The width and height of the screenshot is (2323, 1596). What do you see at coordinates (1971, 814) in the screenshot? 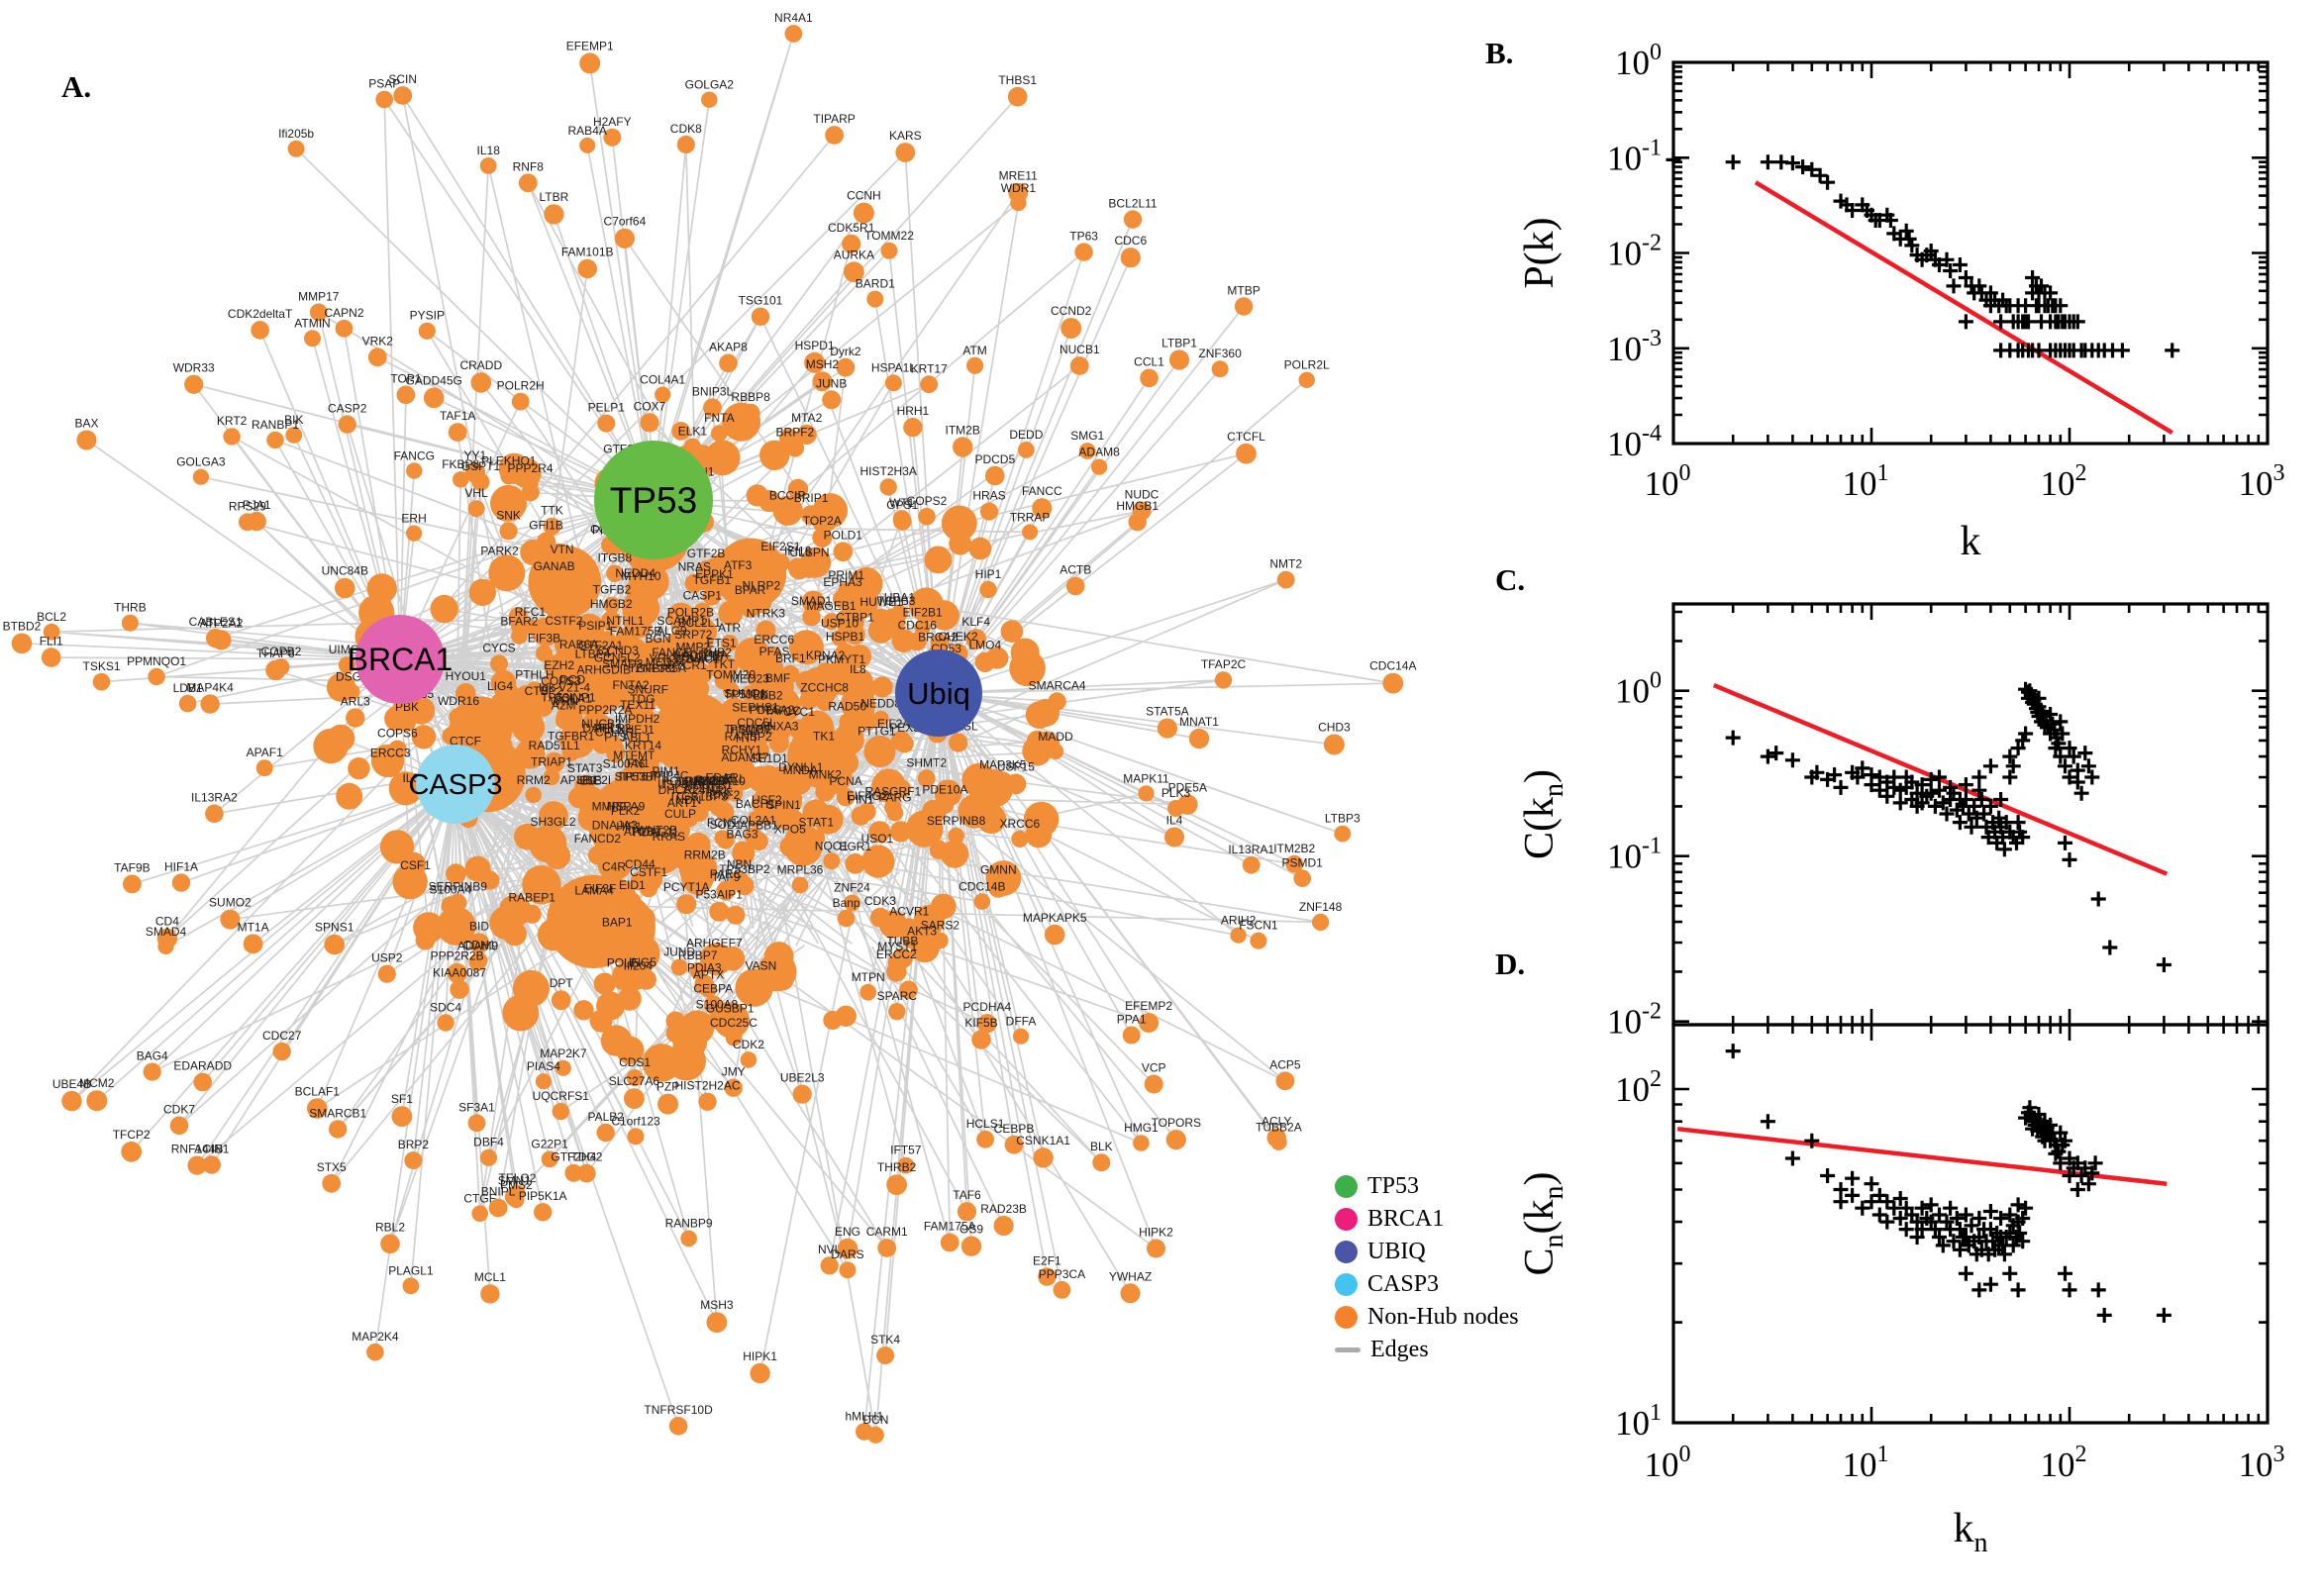
I see `axis-ticks` at bounding box center [1971, 814].